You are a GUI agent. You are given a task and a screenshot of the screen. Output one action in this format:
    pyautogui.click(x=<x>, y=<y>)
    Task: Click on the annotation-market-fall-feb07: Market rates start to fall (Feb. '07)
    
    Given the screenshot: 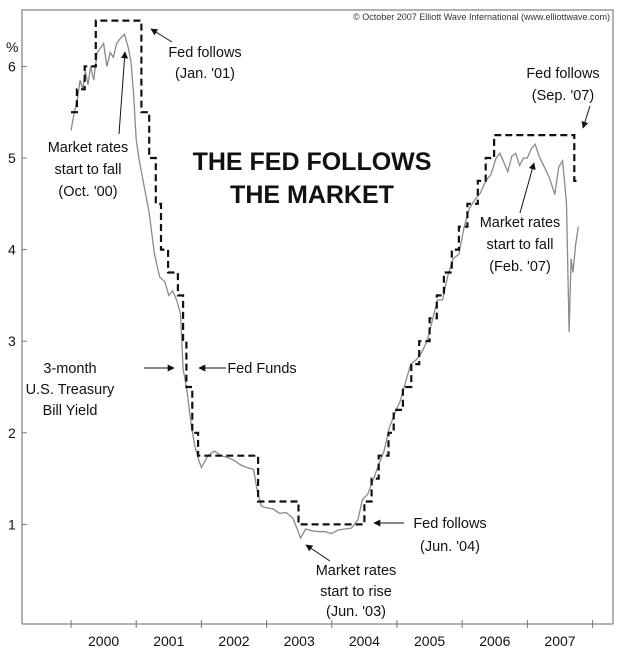 What is the action you would take?
    pyautogui.click(x=520, y=218)
    